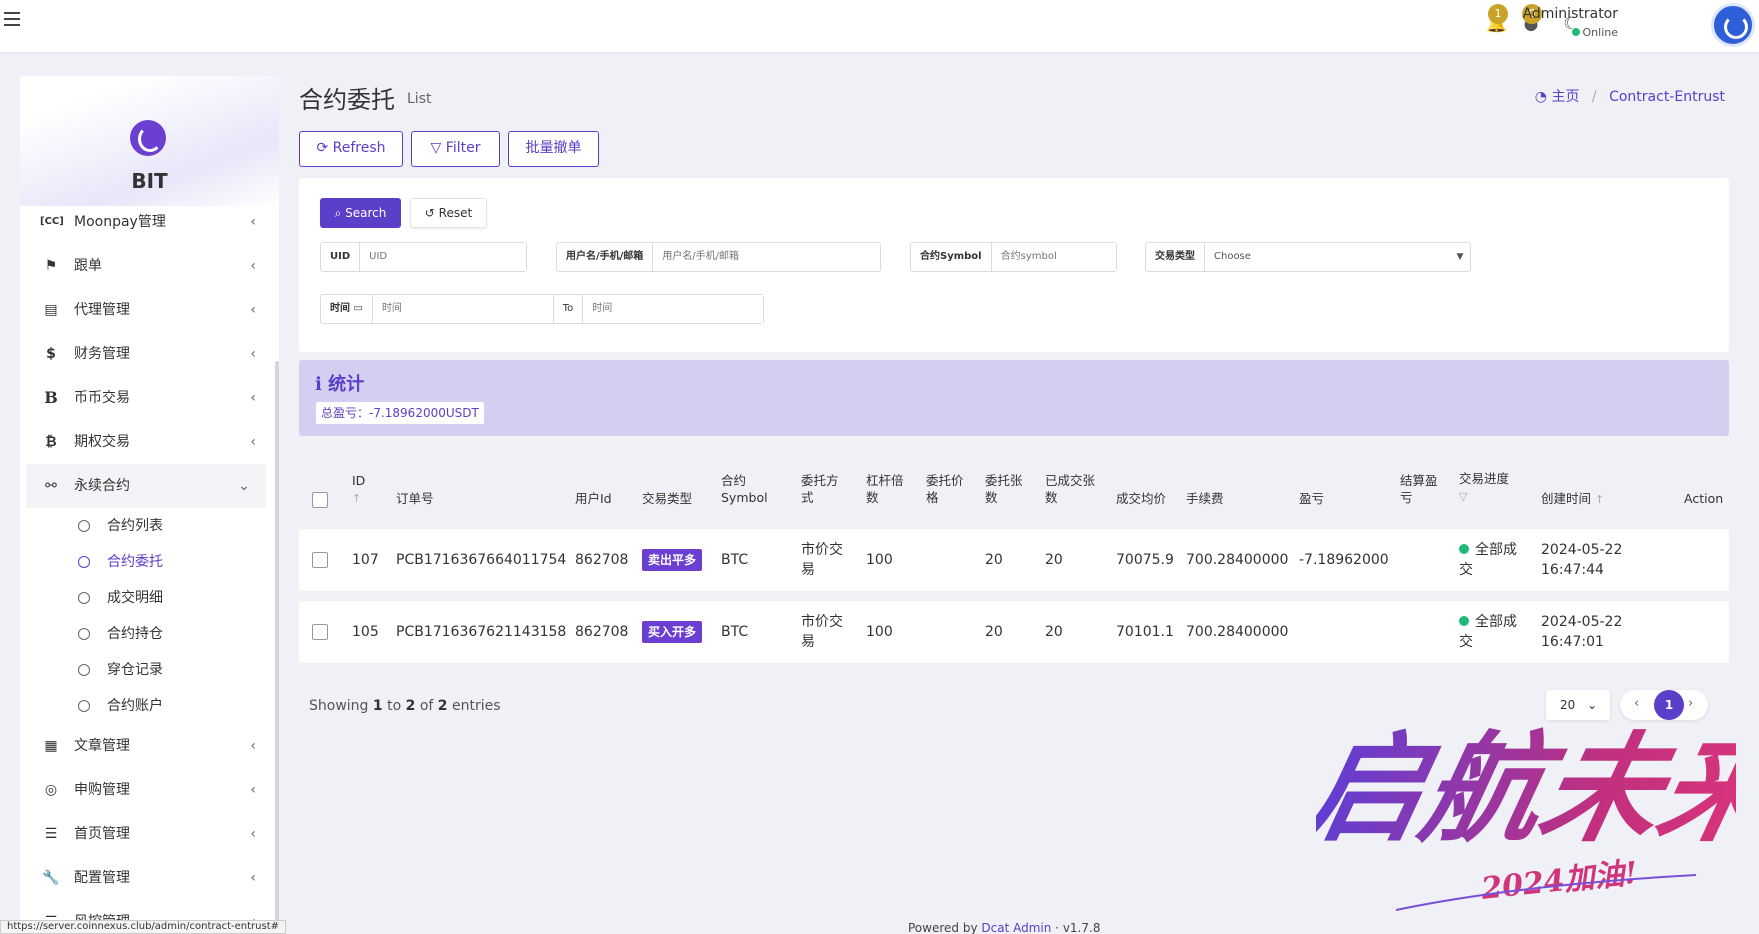 The height and width of the screenshot is (934, 1759). Describe the element at coordinates (1497, 20) in the screenshot. I see `bell-icon: 🔔 1` at that location.